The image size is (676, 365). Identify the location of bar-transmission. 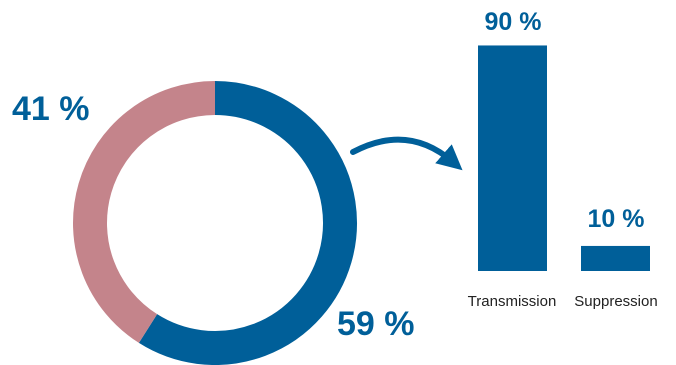
(512, 158).